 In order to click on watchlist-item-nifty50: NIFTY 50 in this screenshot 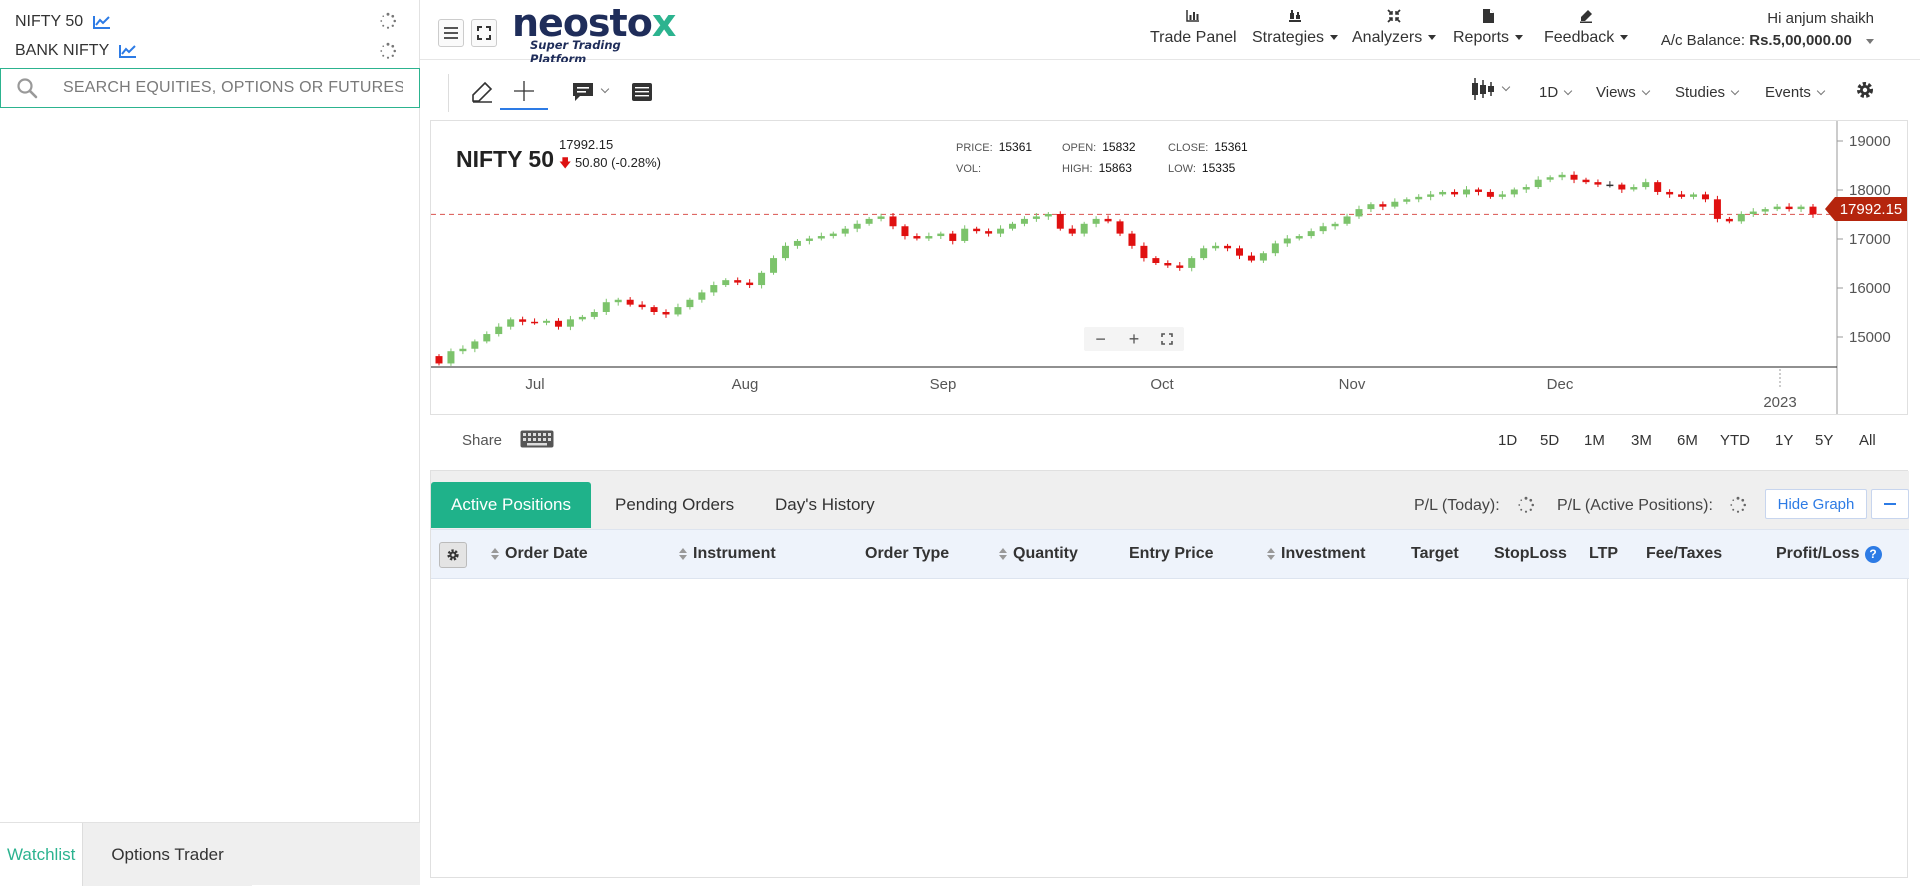, I will do `click(63, 22)`.